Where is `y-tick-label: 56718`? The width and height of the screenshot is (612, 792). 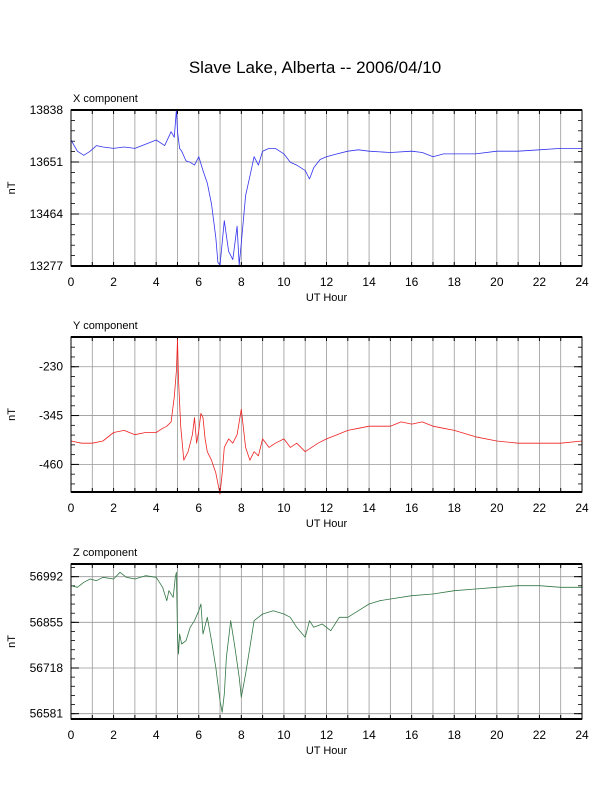 y-tick-label: 56718 is located at coordinates (47, 668).